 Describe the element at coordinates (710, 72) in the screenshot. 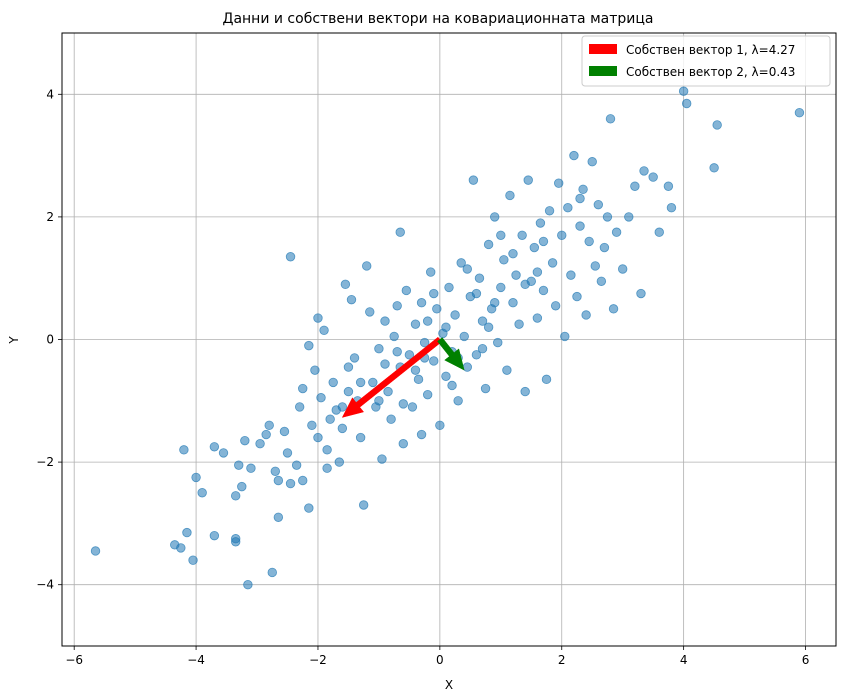

I see `legend-label-vector-2: Собствен вектор 2, λ=0.43` at that location.